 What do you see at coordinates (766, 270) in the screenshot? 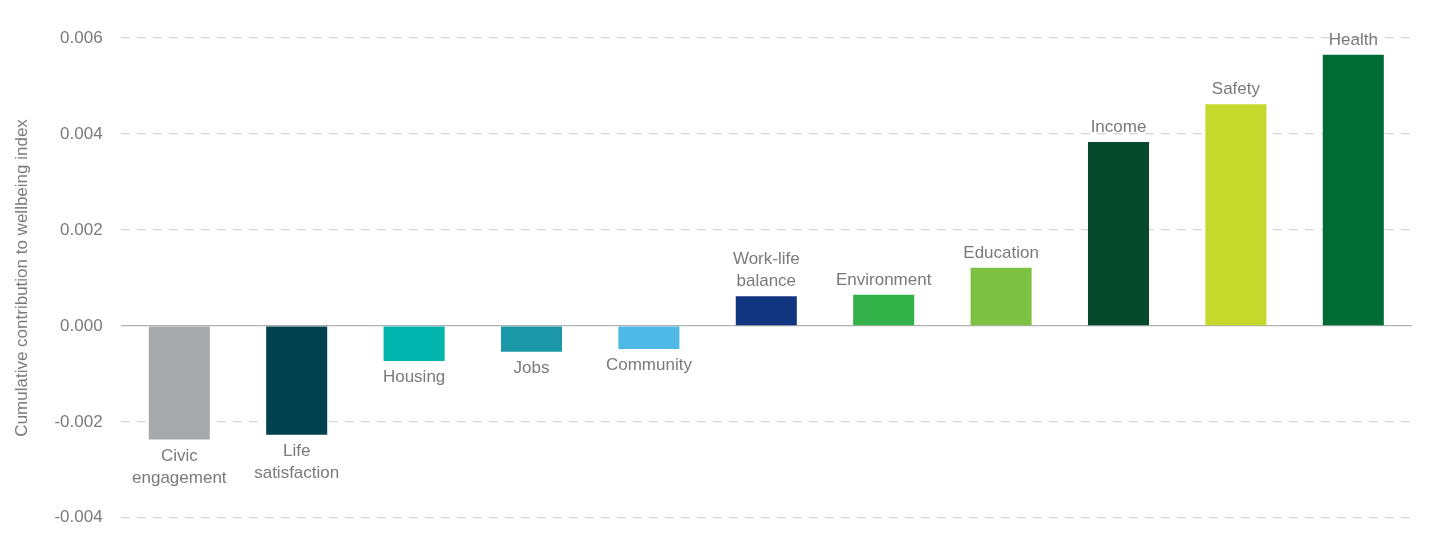
I see `x-tick-label: Work-life balance` at bounding box center [766, 270].